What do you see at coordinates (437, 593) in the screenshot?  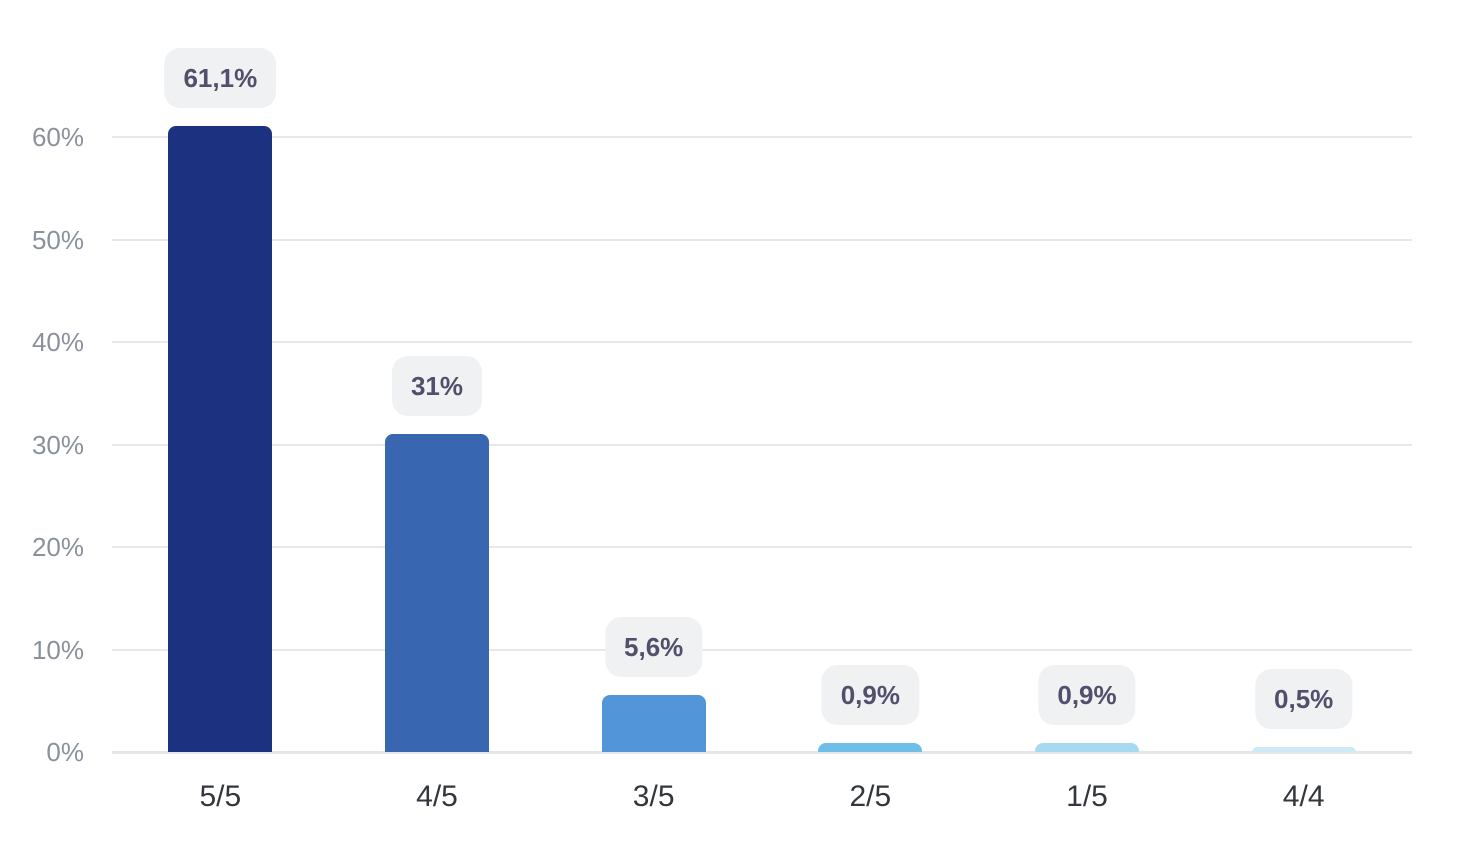 I see `bar-4/5` at bounding box center [437, 593].